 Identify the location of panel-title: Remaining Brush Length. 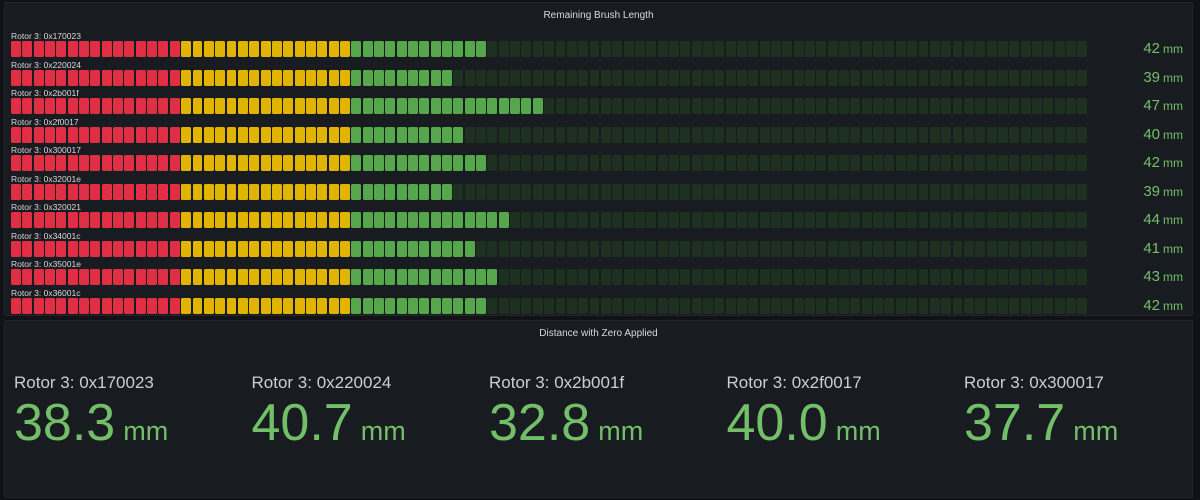
(598, 15).